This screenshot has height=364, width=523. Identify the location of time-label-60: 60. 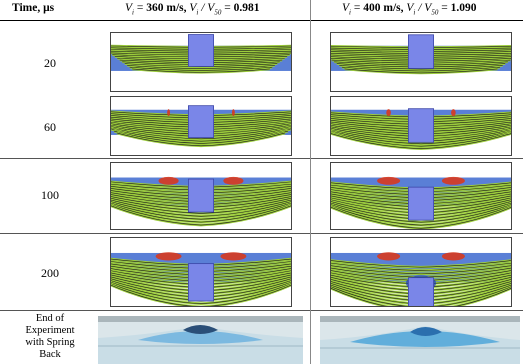
(50, 127).